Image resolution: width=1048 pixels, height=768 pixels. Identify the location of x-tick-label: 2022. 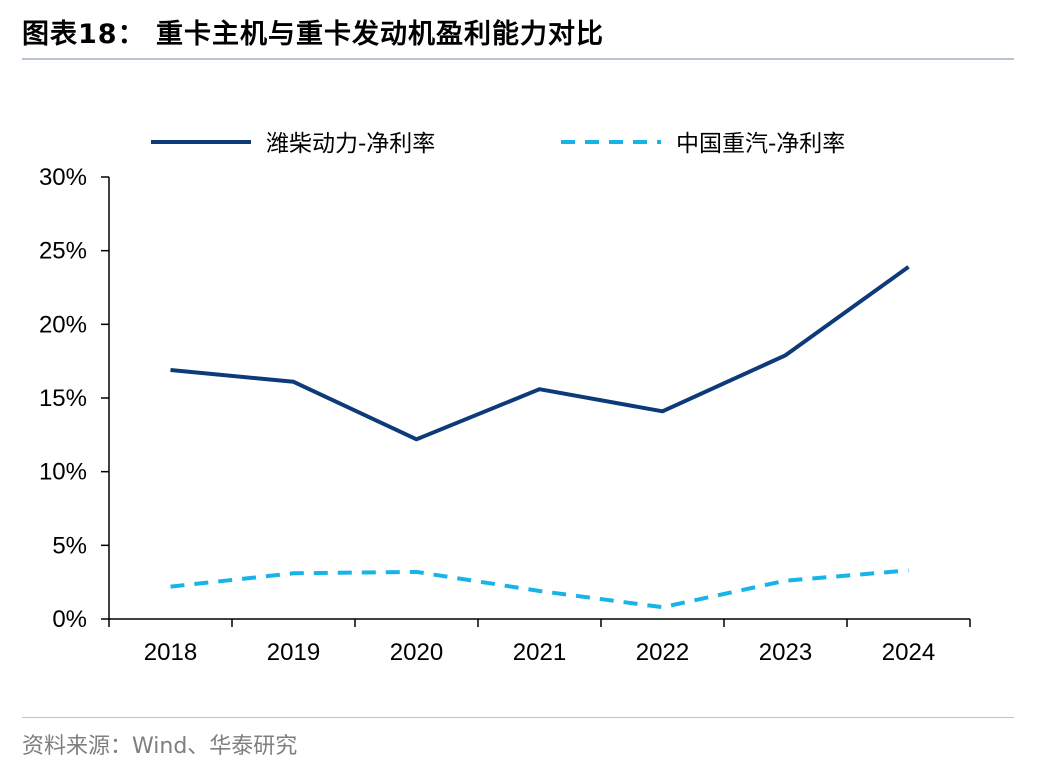
(662, 652).